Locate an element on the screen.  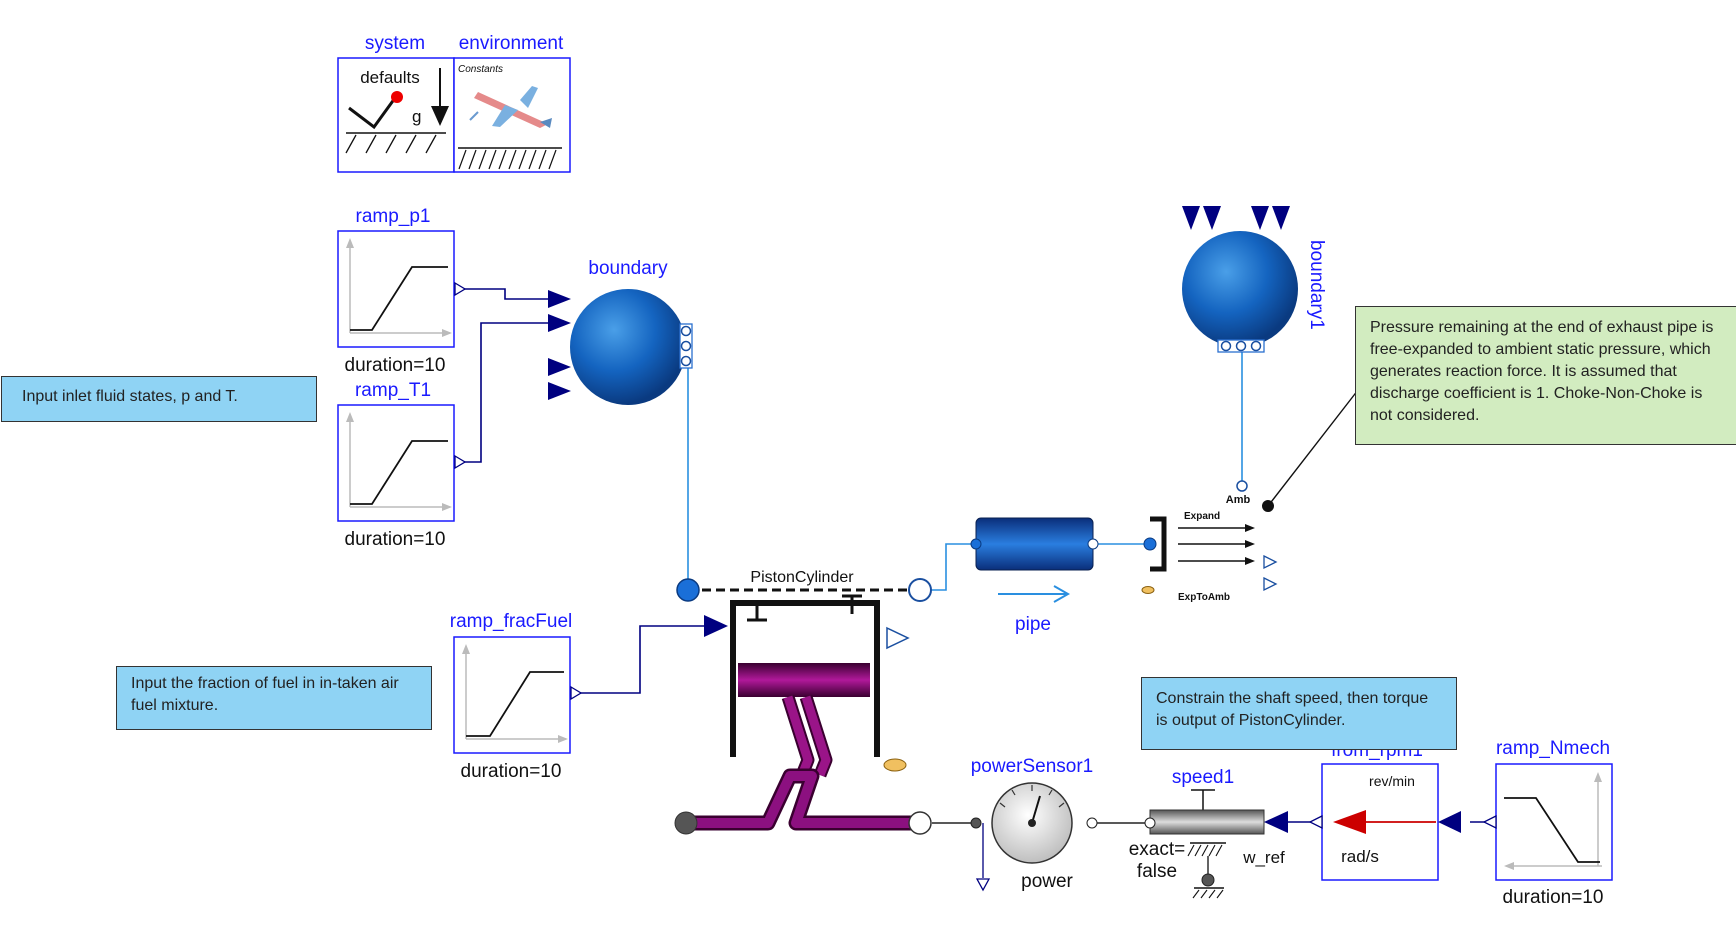
boundary-label: boundary is located at coordinates (628, 268).